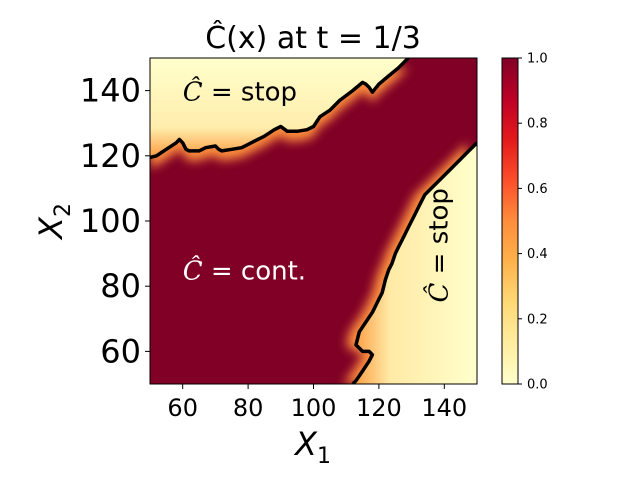 The height and width of the screenshot is (480, 640). I want to click on colorbar, so click(510, 221).